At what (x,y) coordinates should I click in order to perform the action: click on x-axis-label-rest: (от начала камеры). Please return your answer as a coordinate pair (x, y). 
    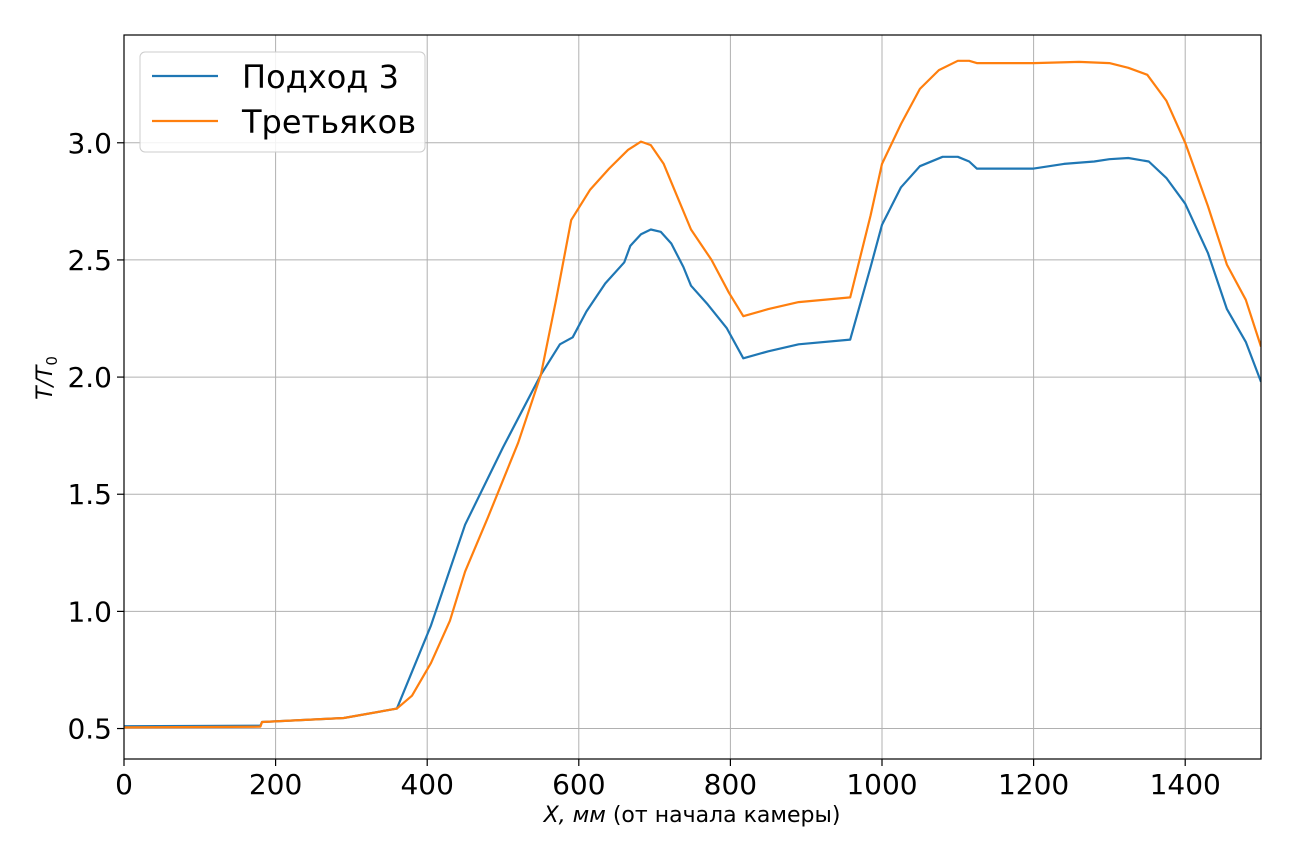
    Looking at the image, I should click on (723, 815).